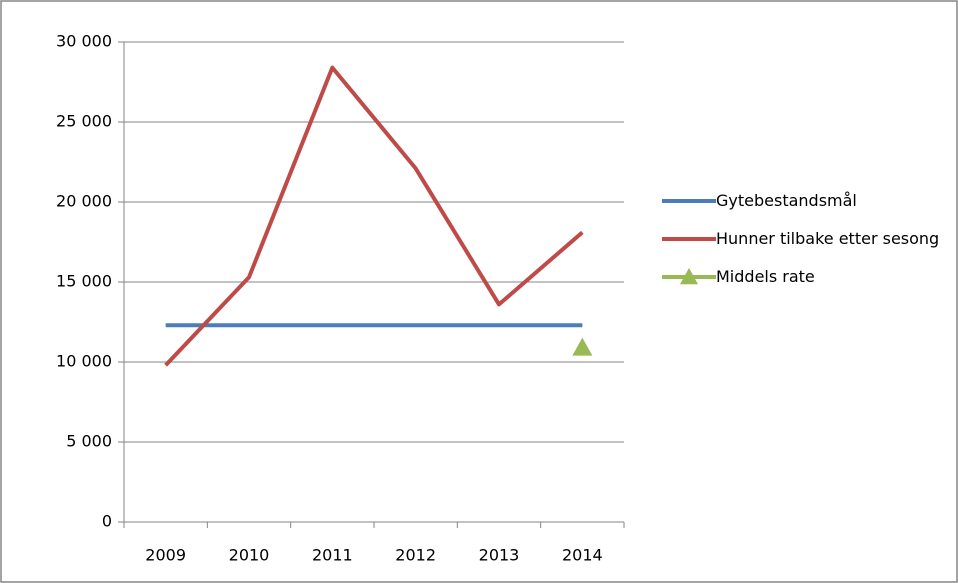 The height and width of the screenshot is (583, 958). I want to click on marker, so click(582, 346).